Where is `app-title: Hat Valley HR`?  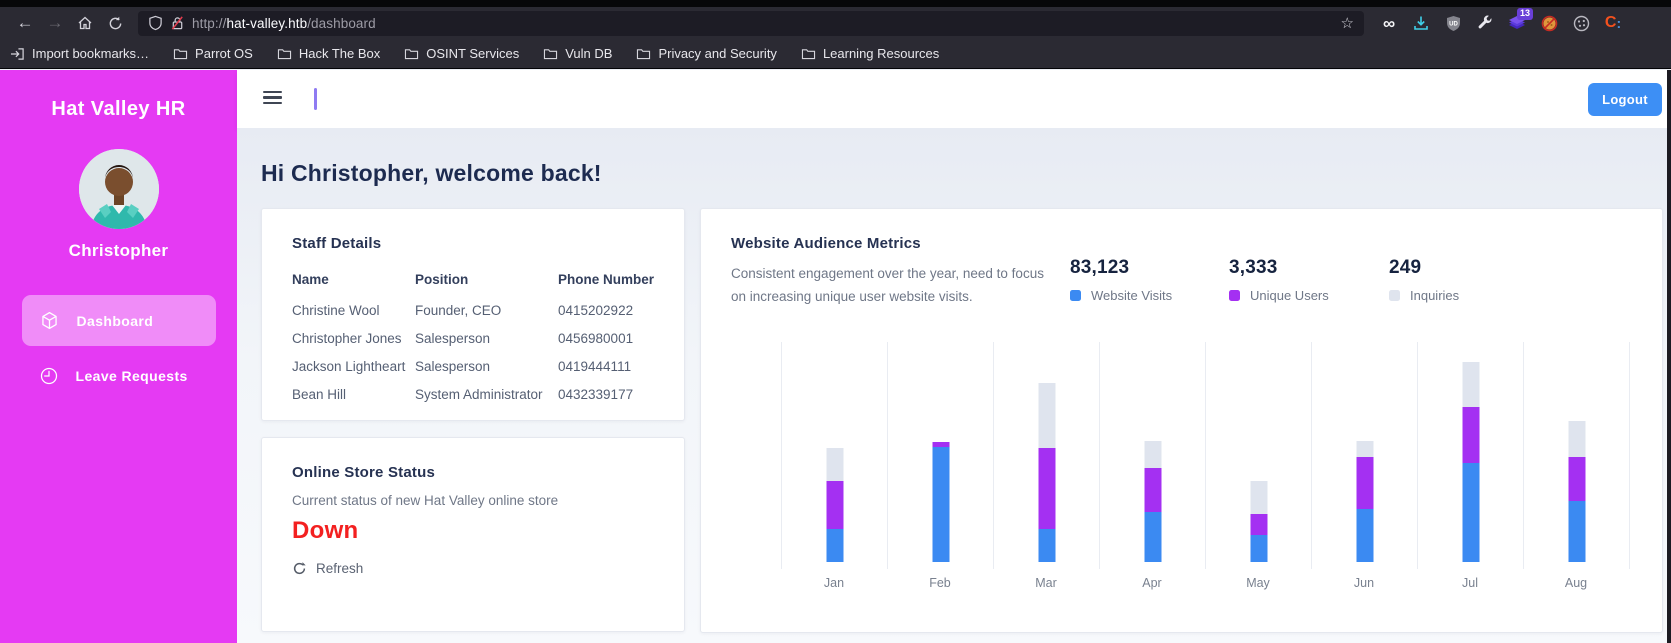 app-title: Hat Valley HR is located at coordinates (118, 109).